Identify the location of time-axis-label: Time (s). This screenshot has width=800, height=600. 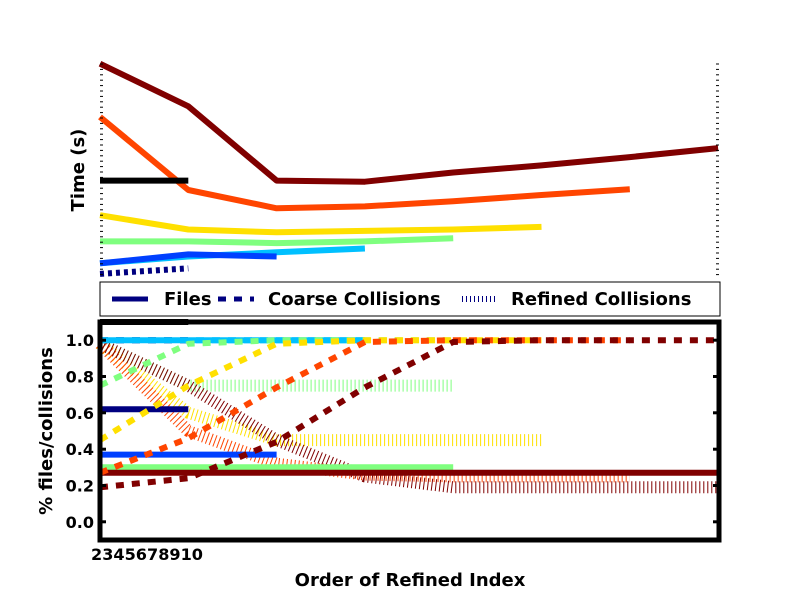
(78, 170).